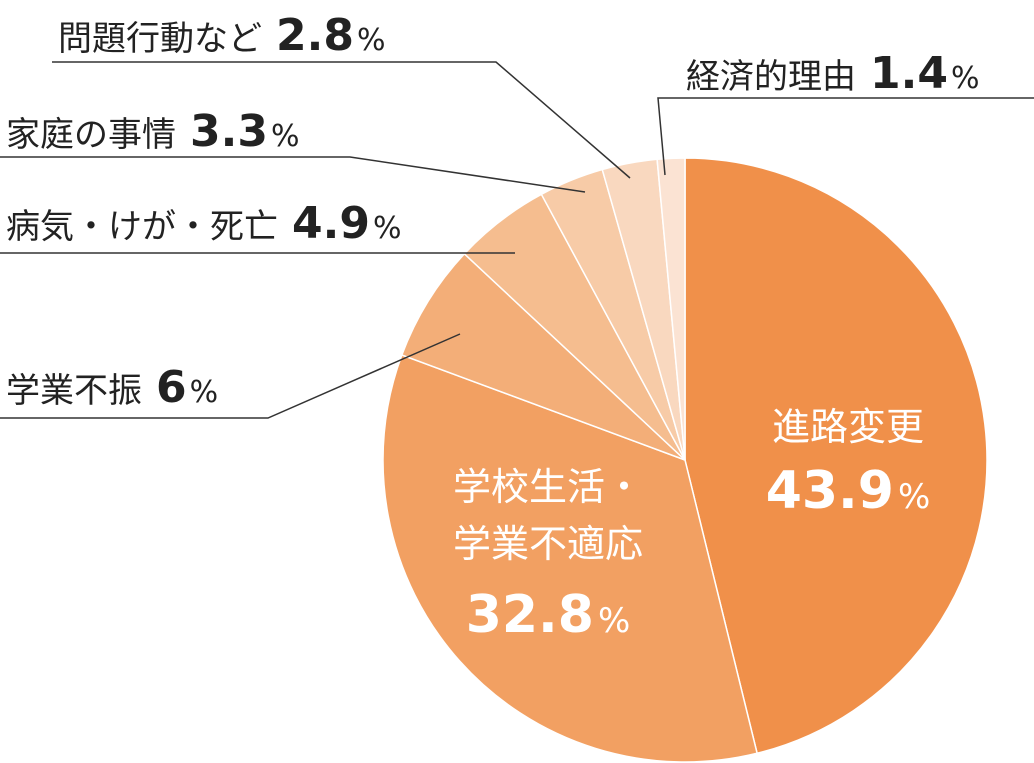 The width and height of the screenshot is (1034, 763). What do you see at coordinates (221, 35) in the screenshot?
I see `slice-label-6: 問題行動など 2.8%` at bounding box center [221, 35].